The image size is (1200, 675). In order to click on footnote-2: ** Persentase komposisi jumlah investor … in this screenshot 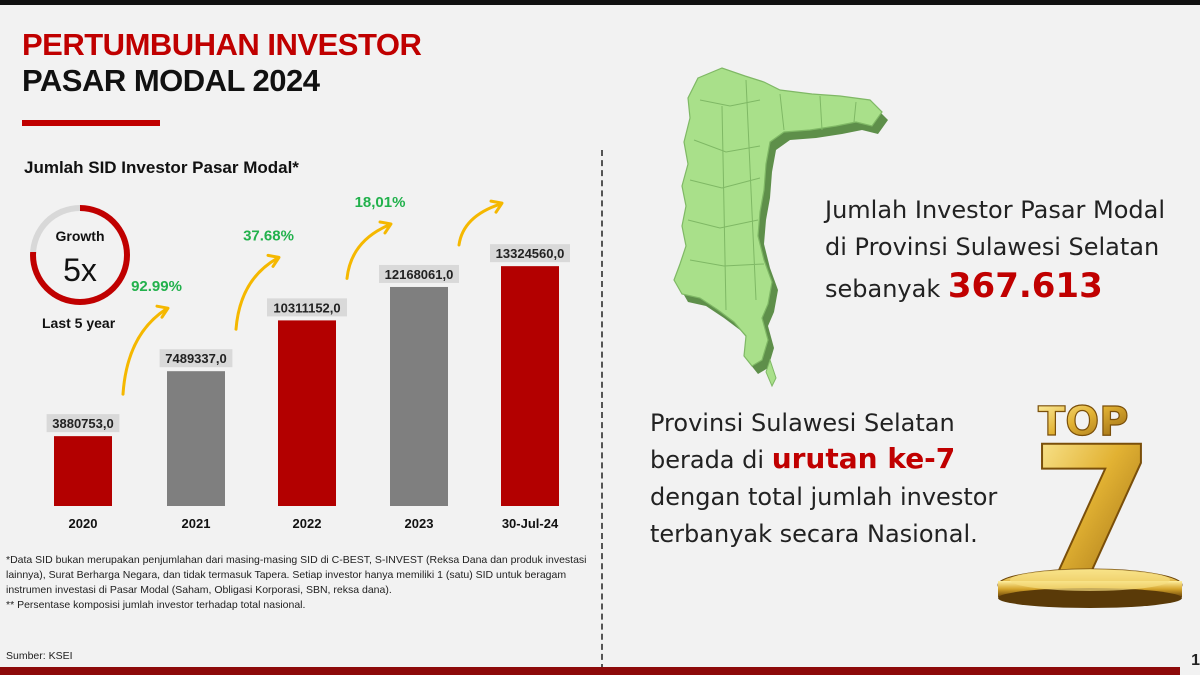, I will do `click(156, 605)`.